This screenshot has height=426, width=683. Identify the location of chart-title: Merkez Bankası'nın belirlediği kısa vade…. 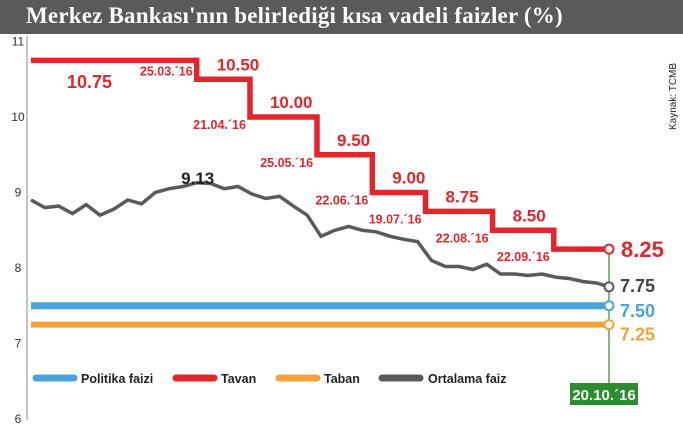
(294, 15).